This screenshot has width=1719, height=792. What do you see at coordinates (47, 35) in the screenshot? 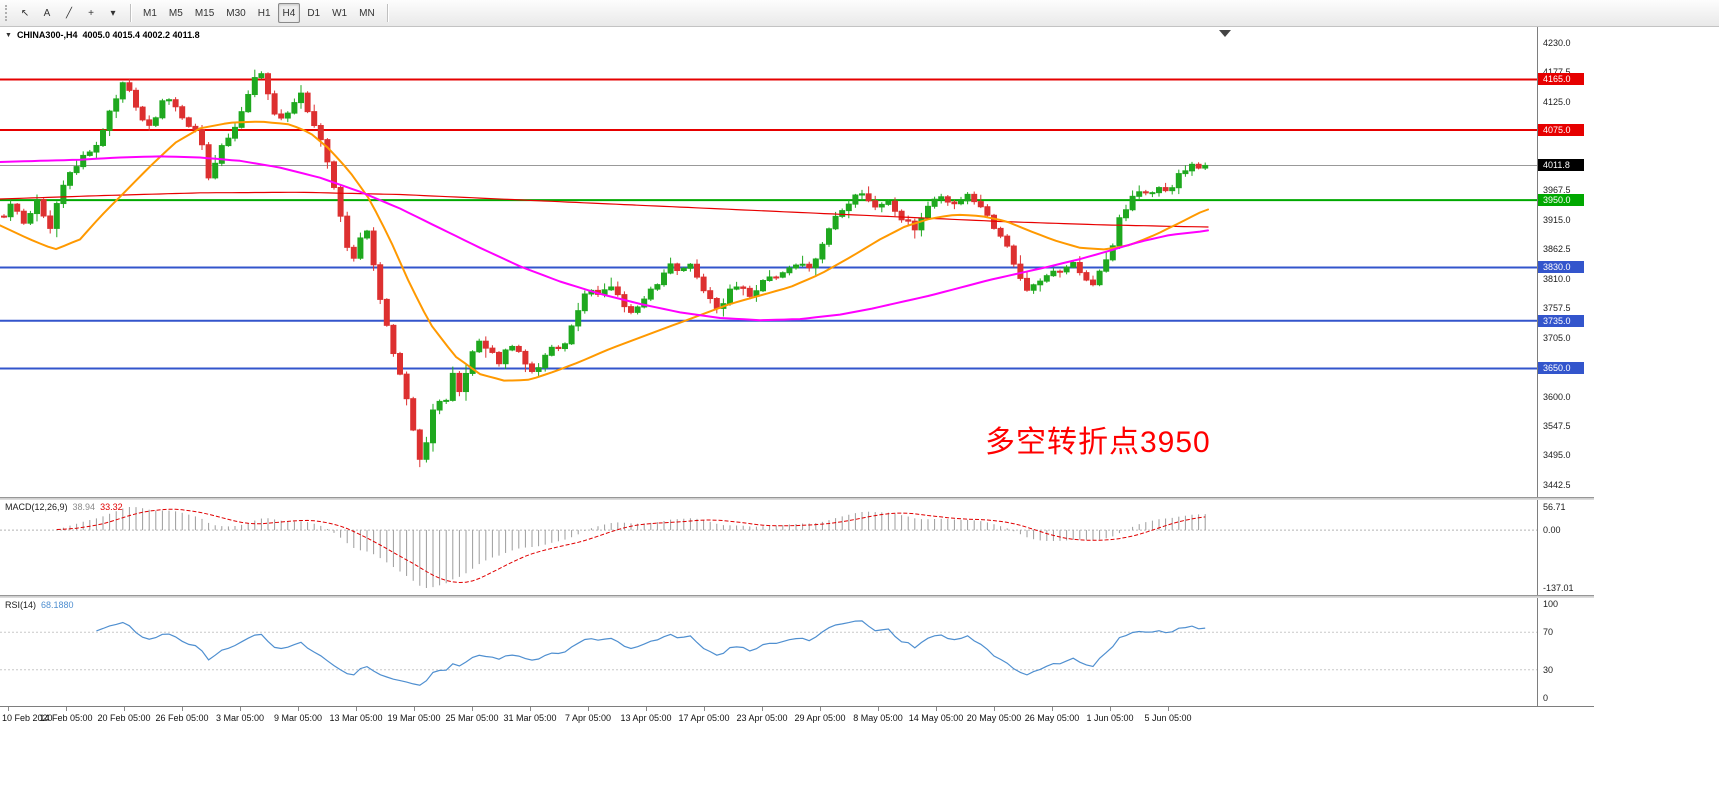
I see `symbol-label: CHINA300-,H4` at bounding box center [47, 35].